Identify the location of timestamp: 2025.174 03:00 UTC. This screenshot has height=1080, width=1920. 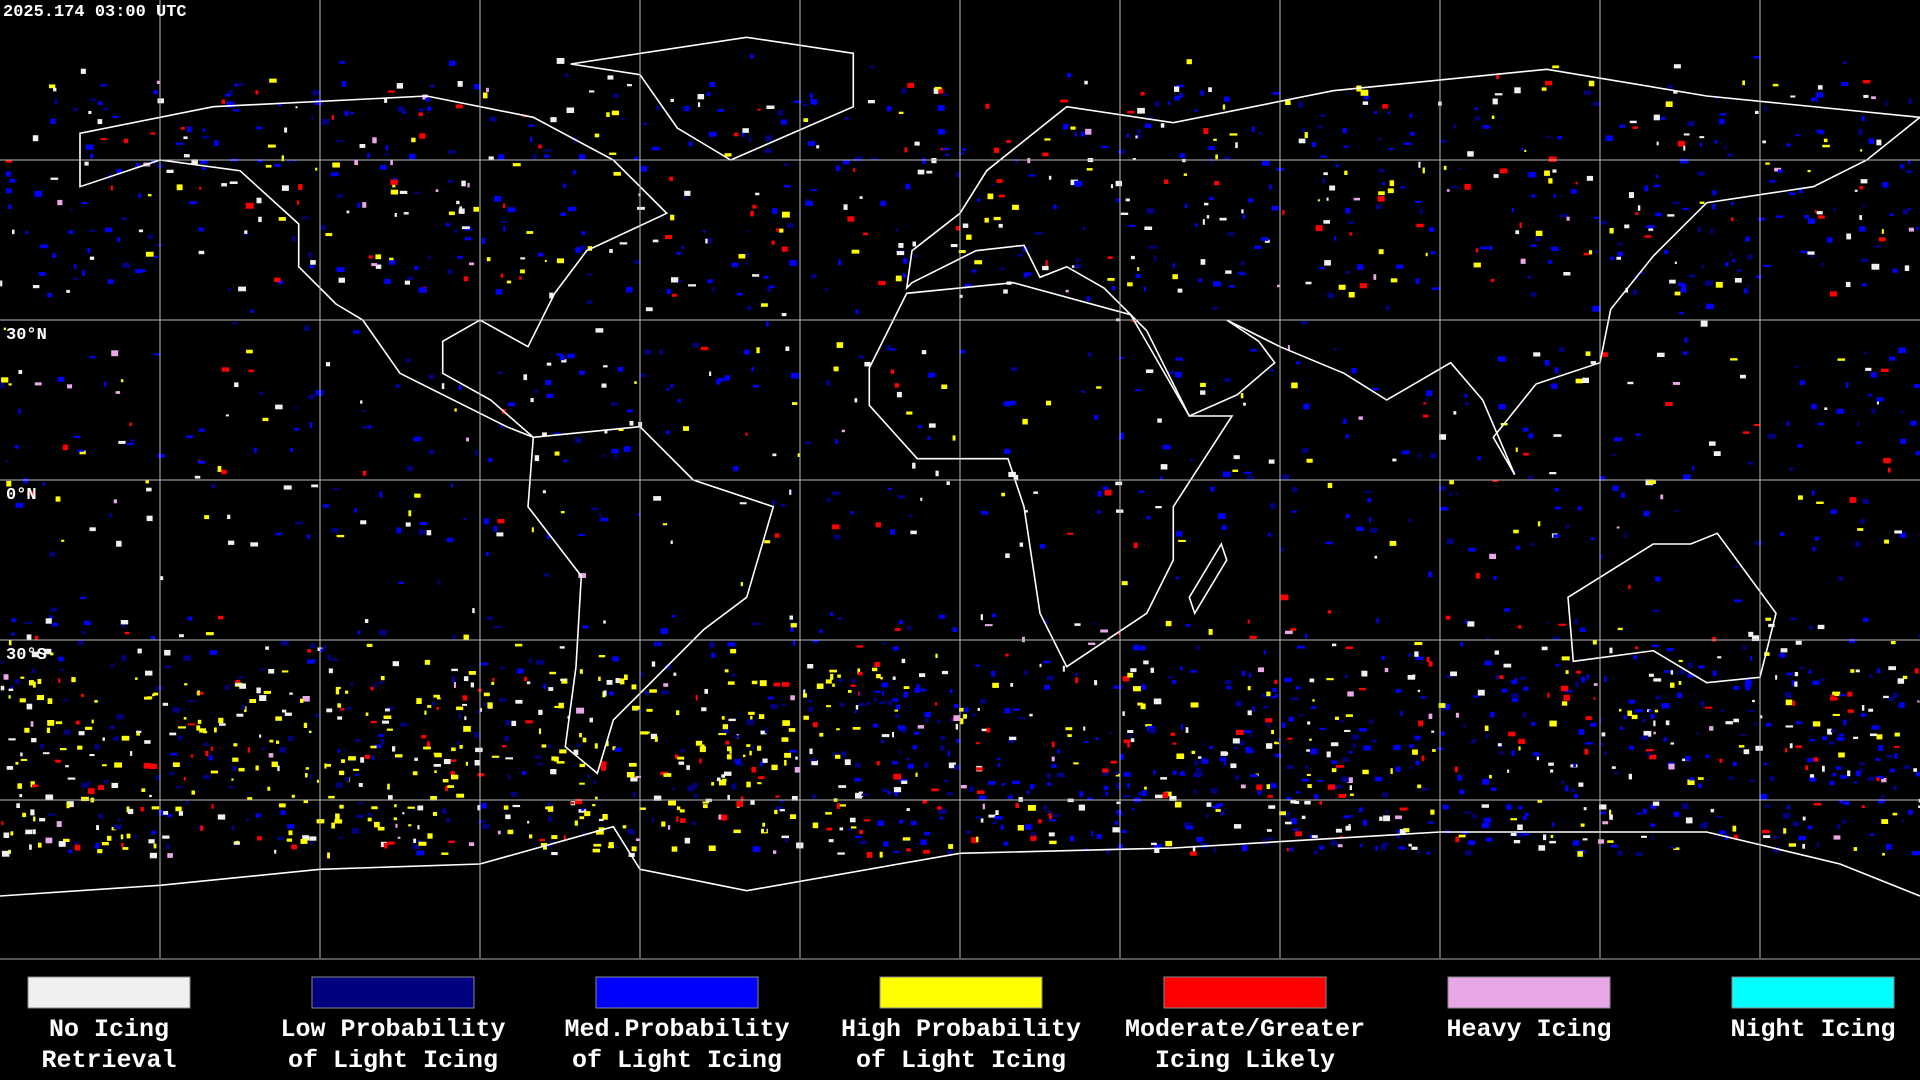
(95, 12).